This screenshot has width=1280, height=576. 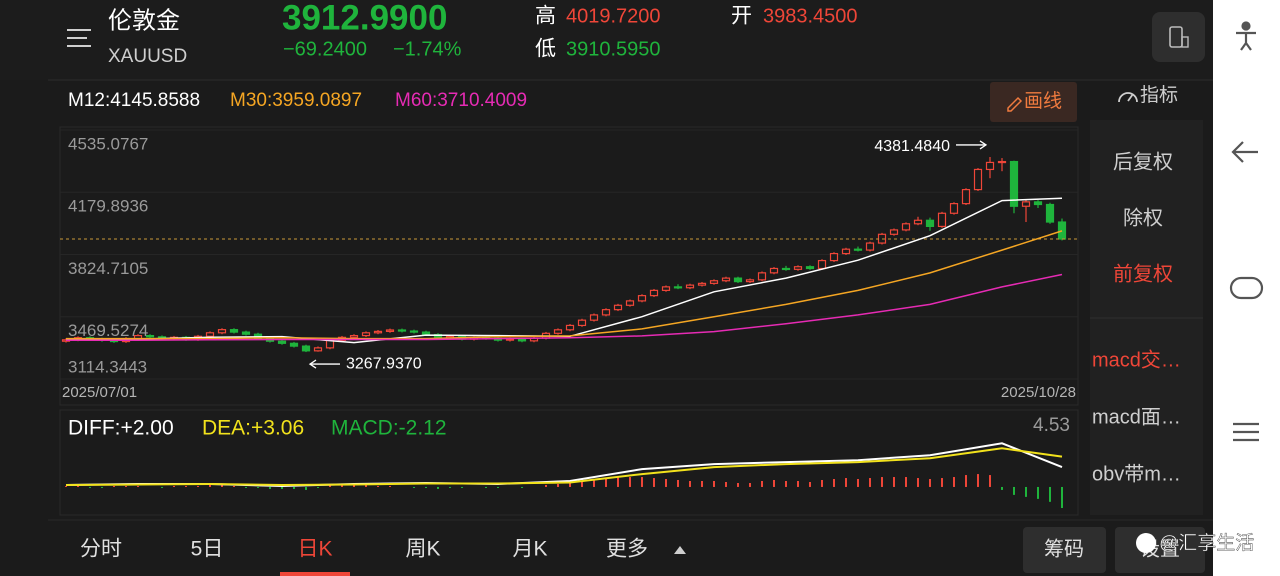 I want to click on home-icon, so click(x=1246, y=288).